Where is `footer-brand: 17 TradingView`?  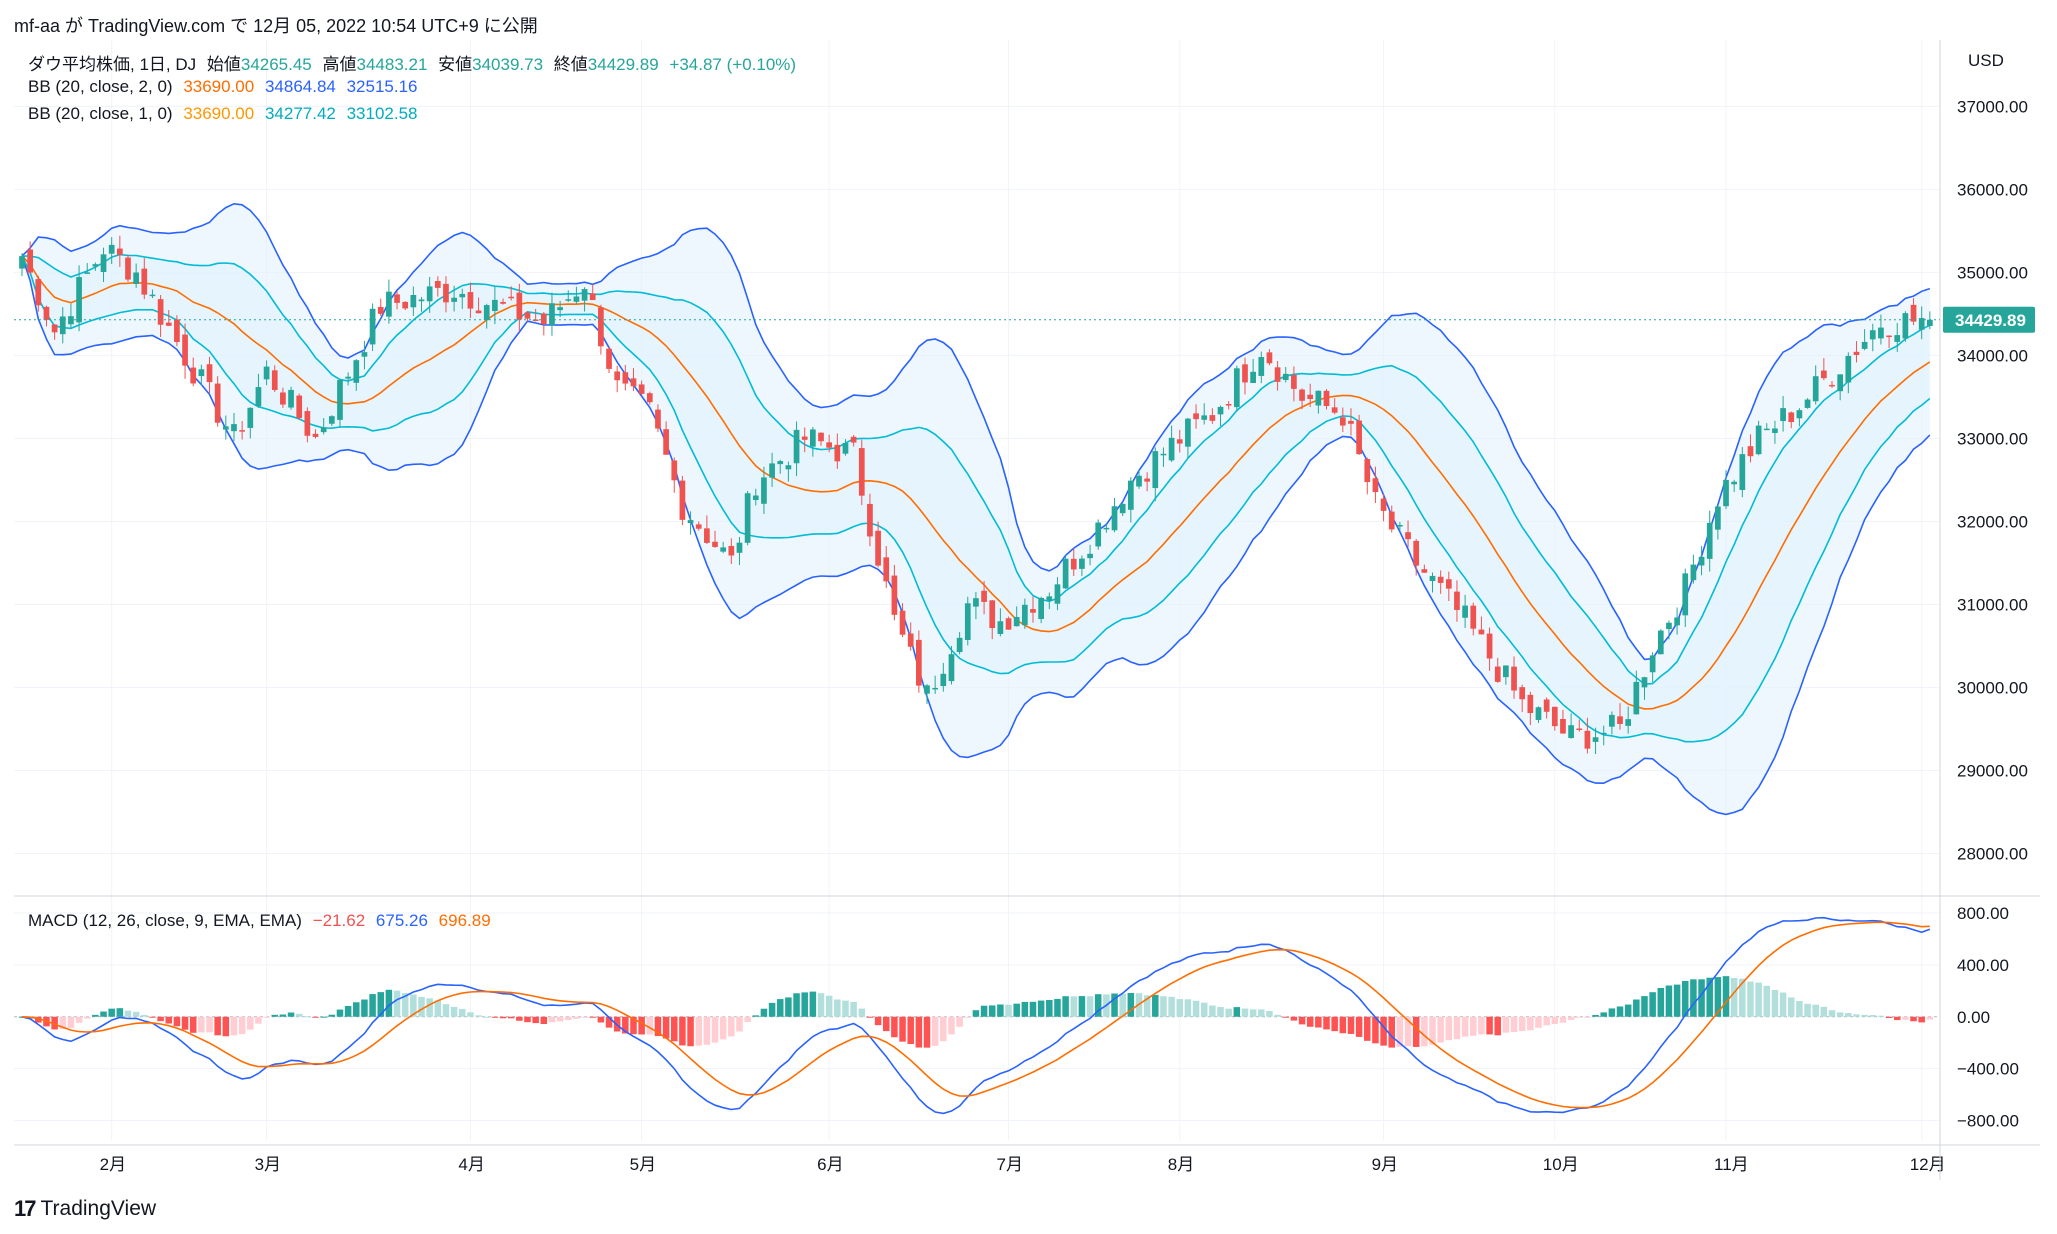
footer-brand: 17 TradingView is located at coordinates (85, 1209).